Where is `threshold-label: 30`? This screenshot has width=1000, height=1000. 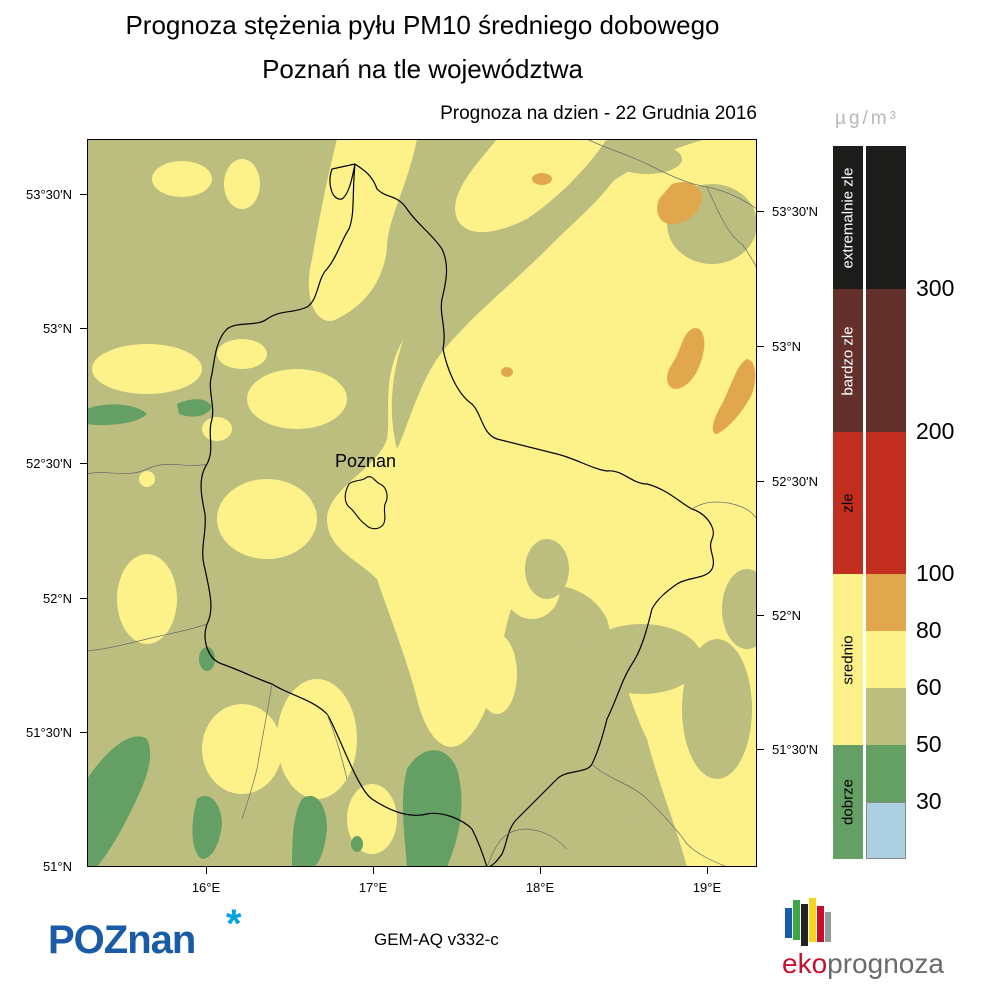 threshold-label: 30 is located at coordinates (929, 801).